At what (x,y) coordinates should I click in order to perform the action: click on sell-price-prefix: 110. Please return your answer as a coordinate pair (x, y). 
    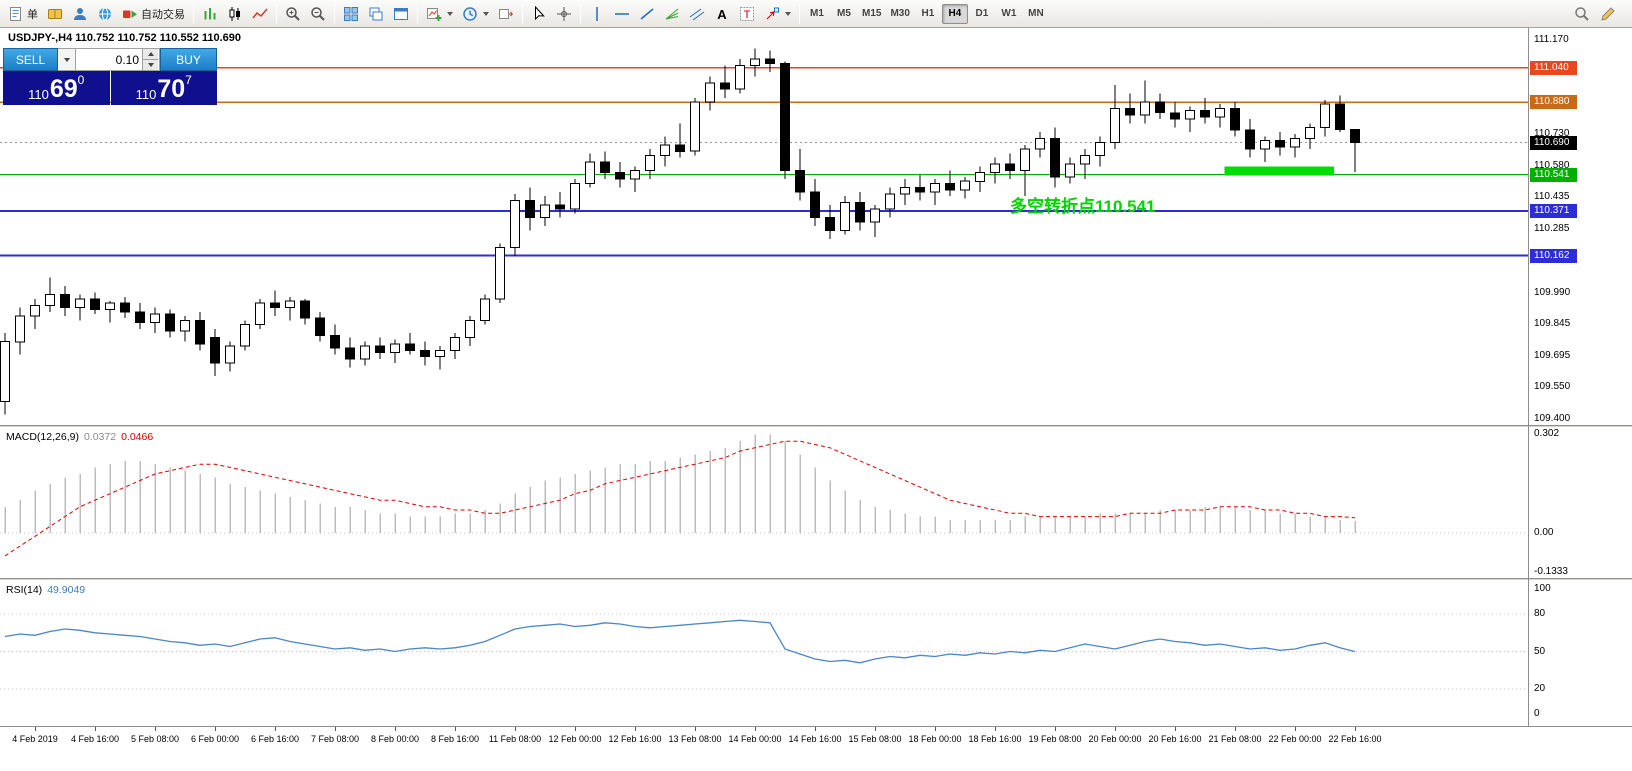
    Looking at the image, I should click on (38, 94).